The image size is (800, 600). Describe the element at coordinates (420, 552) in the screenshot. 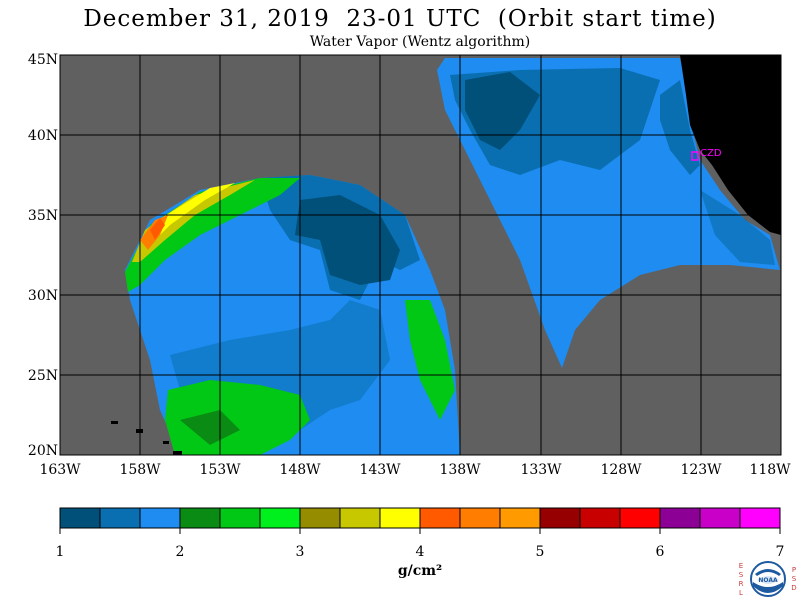

I see `colorbar-tick-4: 4` at that location.